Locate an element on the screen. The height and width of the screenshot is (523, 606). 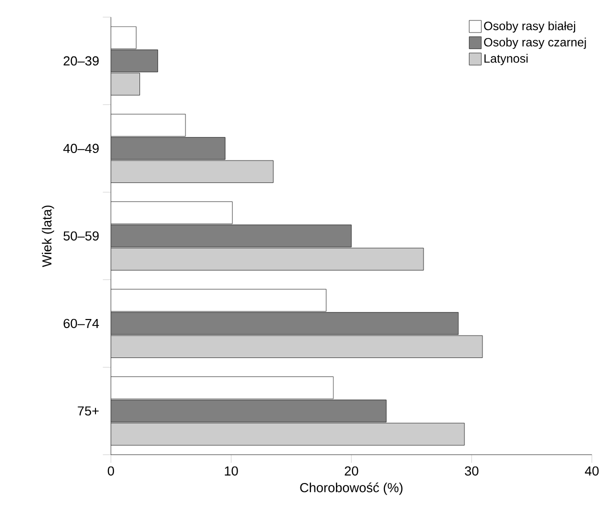
y-tick-label: 50–59 is located at coordinates (81, 235).